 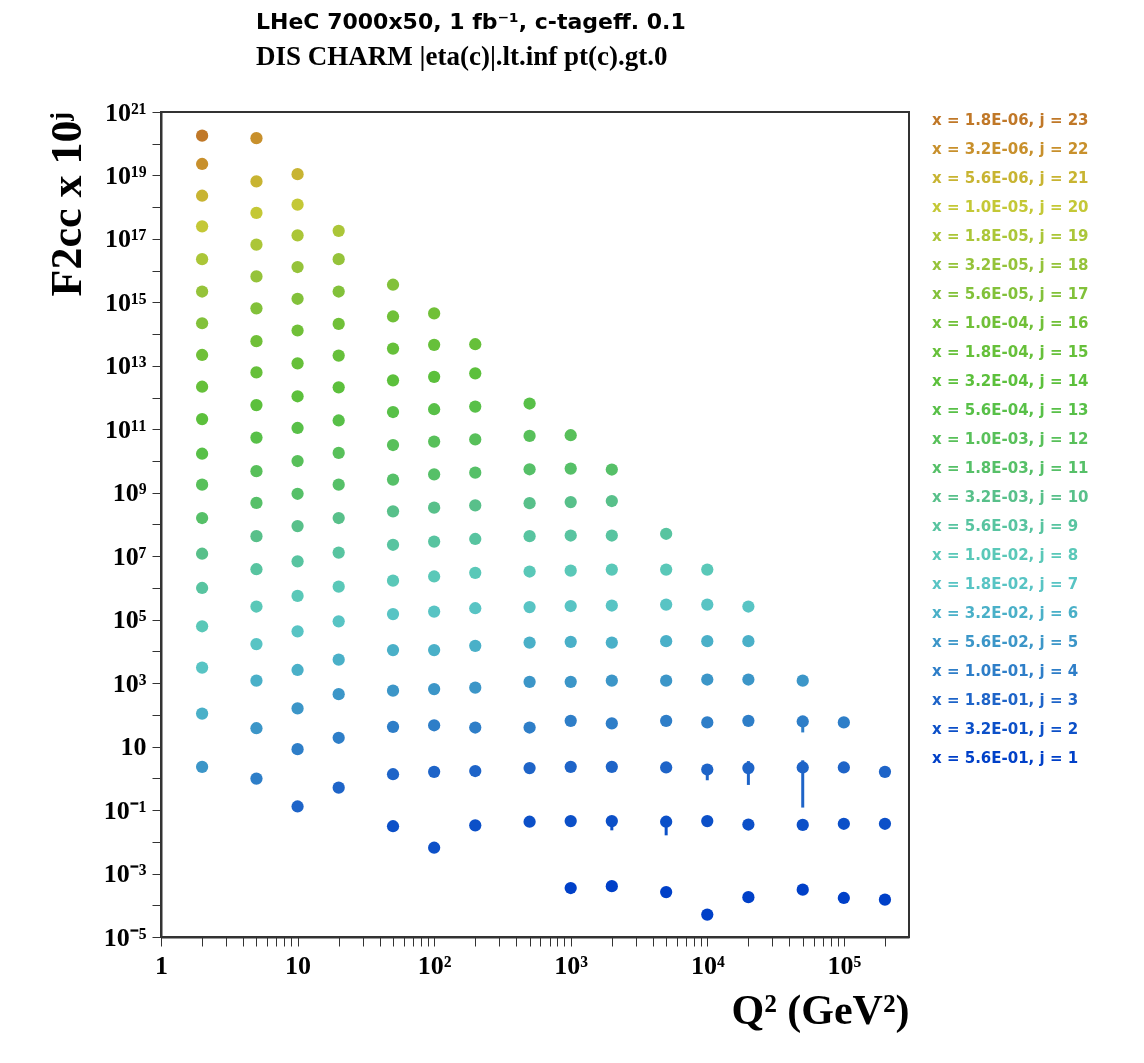 What do you see at coordinates (571, 965) in the screenshot?
I see `x-tick-label: 10³` at bounding box center [571, 965].